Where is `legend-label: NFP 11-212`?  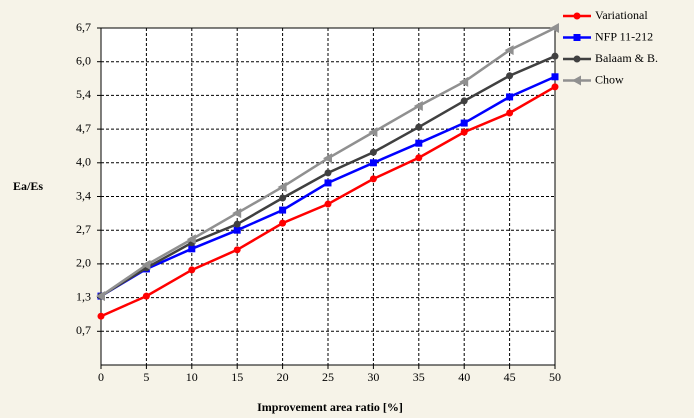
legend-label: NFP 11-212 is located at coordinates (624, 36).